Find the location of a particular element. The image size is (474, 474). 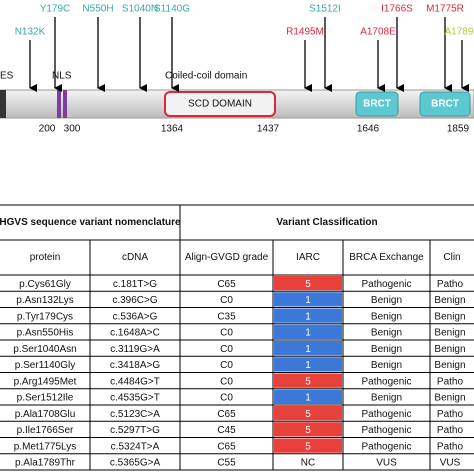

table-cell: p.Tyr179Cys is located at coordinates (45, 316).